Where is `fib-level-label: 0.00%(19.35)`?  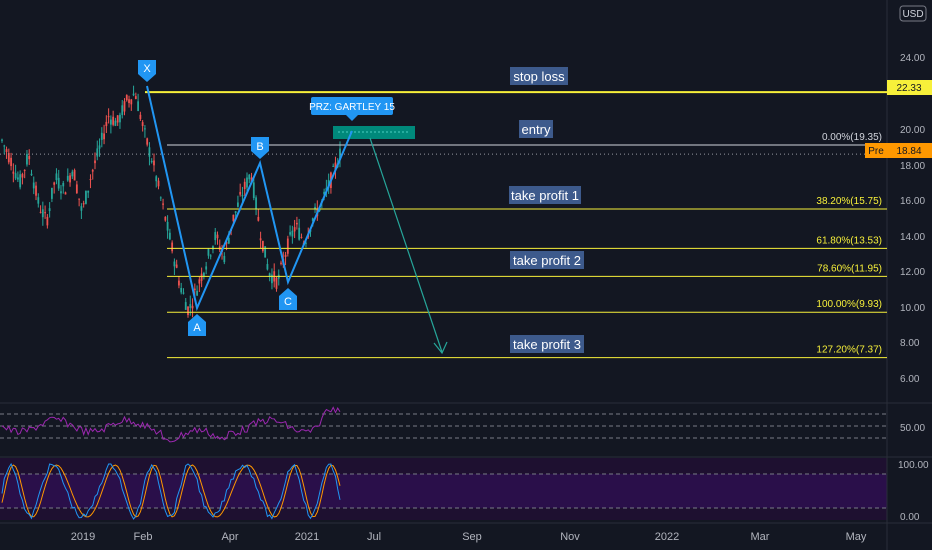 fib-level-label: 0.00%(19.35) is located at coordinates (852, 137).